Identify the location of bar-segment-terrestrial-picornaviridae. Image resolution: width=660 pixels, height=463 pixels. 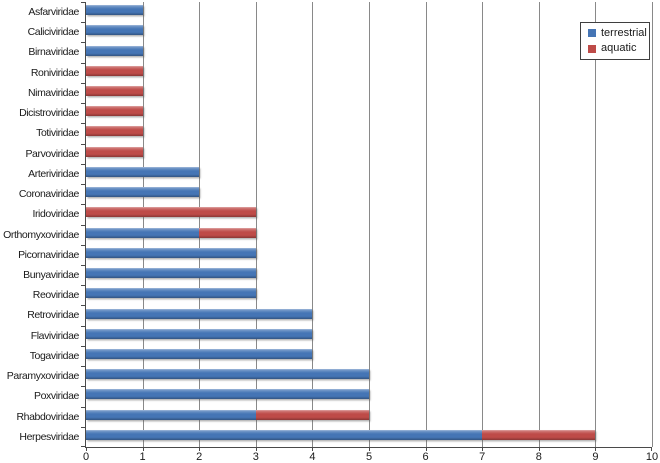
(171, 252).